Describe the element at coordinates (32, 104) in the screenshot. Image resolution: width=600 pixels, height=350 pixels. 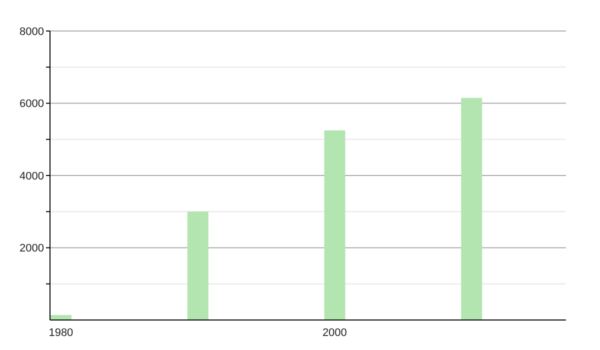
I see `y-tick-label: 6000` at that location.